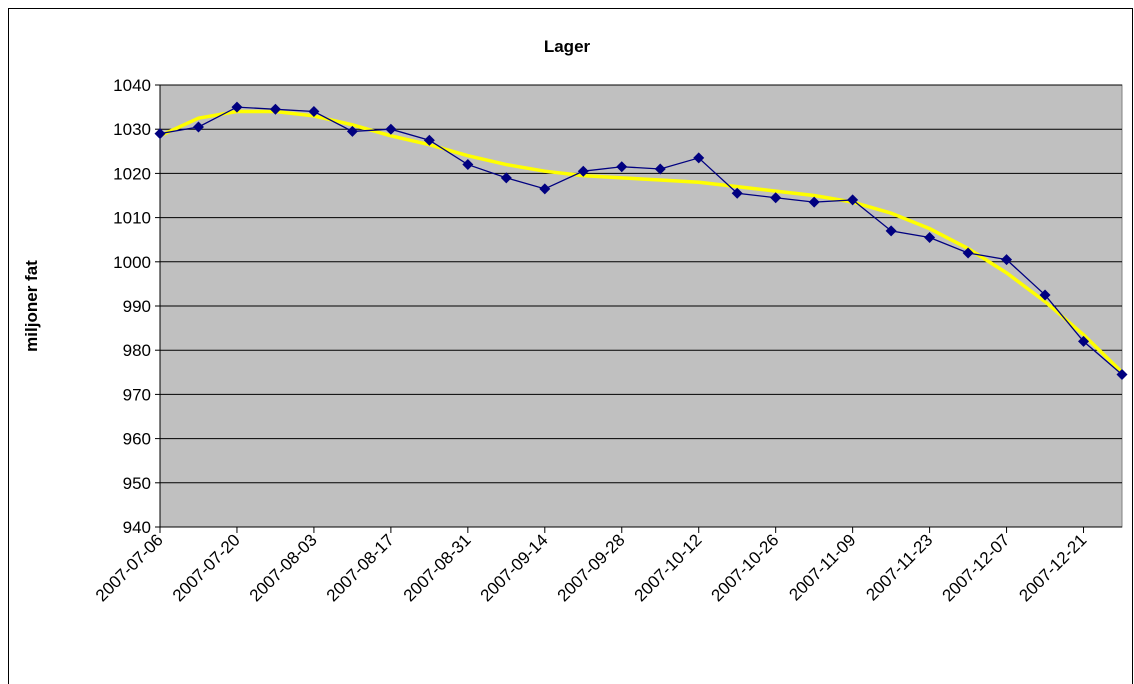 The height and width of the screenshot is (684, 1134). Describe the element at coordinates (567, 46) in the screenshot. I see `chart-title: Lager` at that location.